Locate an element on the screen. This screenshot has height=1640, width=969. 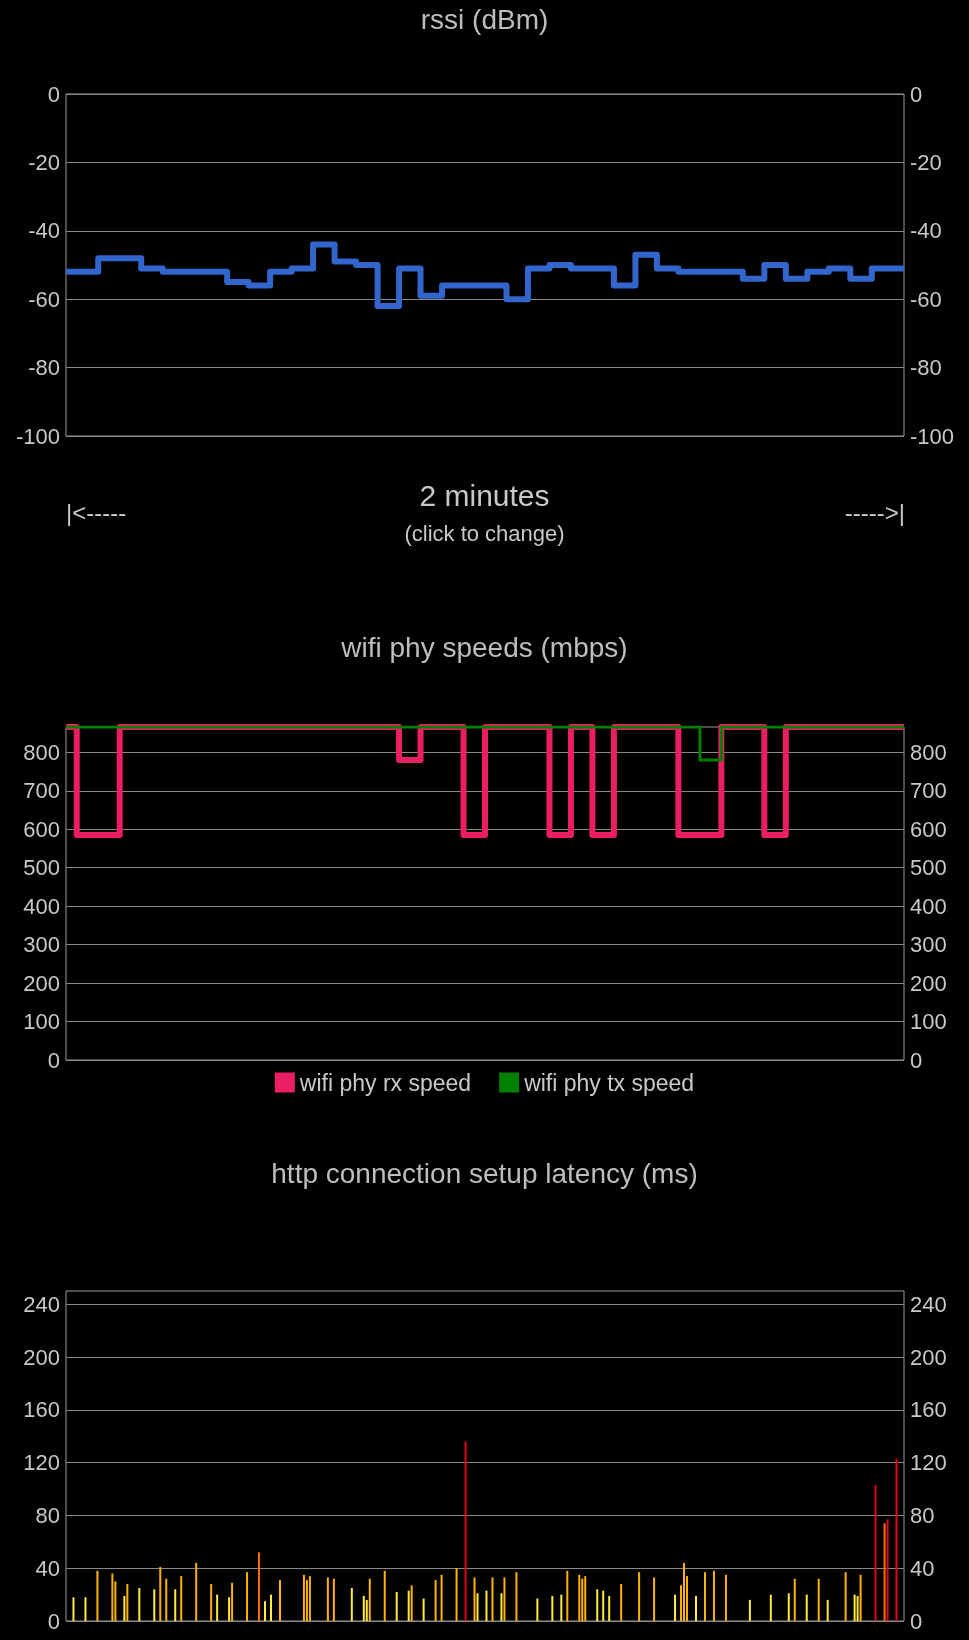
y2-tick-label: 120 is located at coordinates (928, 1463).